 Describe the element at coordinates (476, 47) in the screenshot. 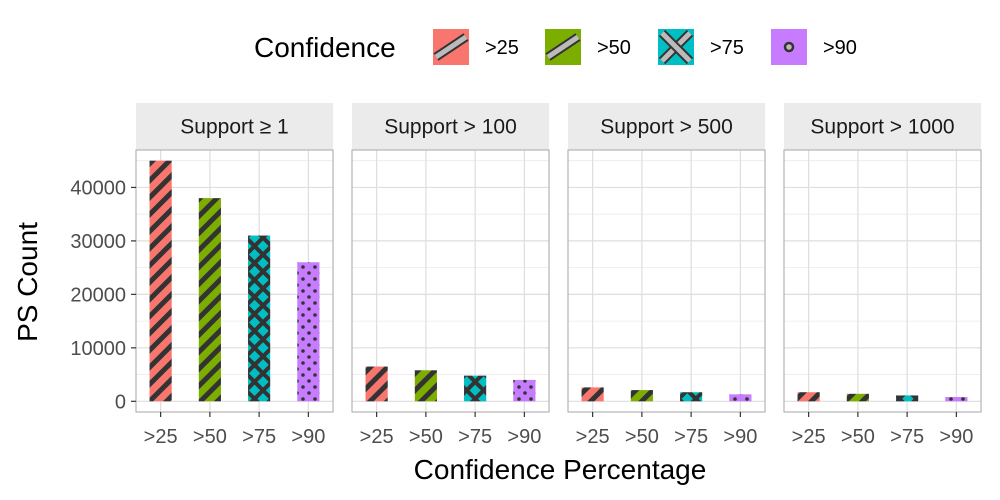

I see `legend-entry: >25` at that location.